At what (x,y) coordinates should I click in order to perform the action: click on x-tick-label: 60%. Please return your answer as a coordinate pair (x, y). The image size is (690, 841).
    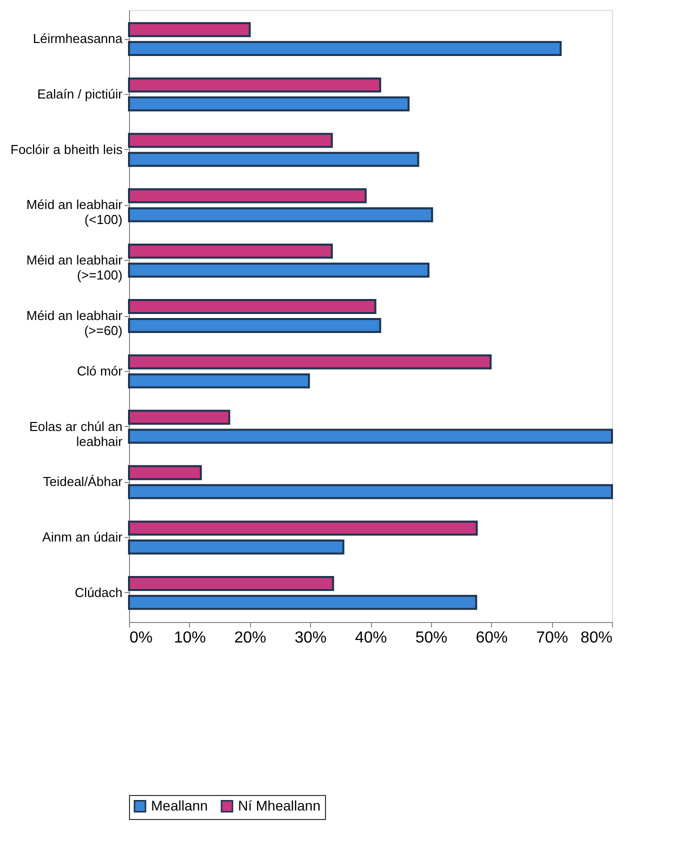
    Looking at the image, I should click on (492, 638).